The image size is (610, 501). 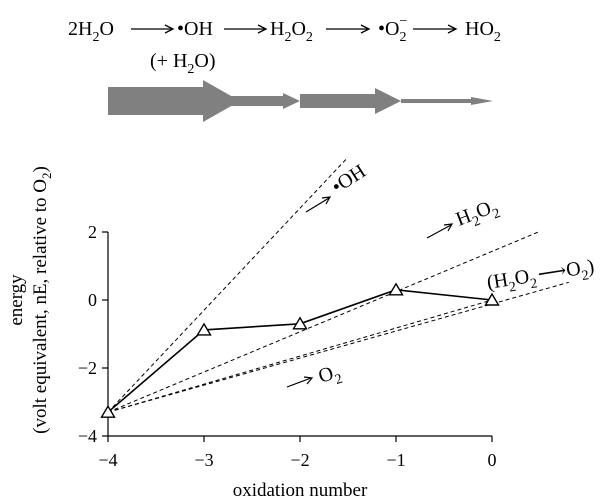 I want to click on o2-label: O2, so click(x=330, y=376).